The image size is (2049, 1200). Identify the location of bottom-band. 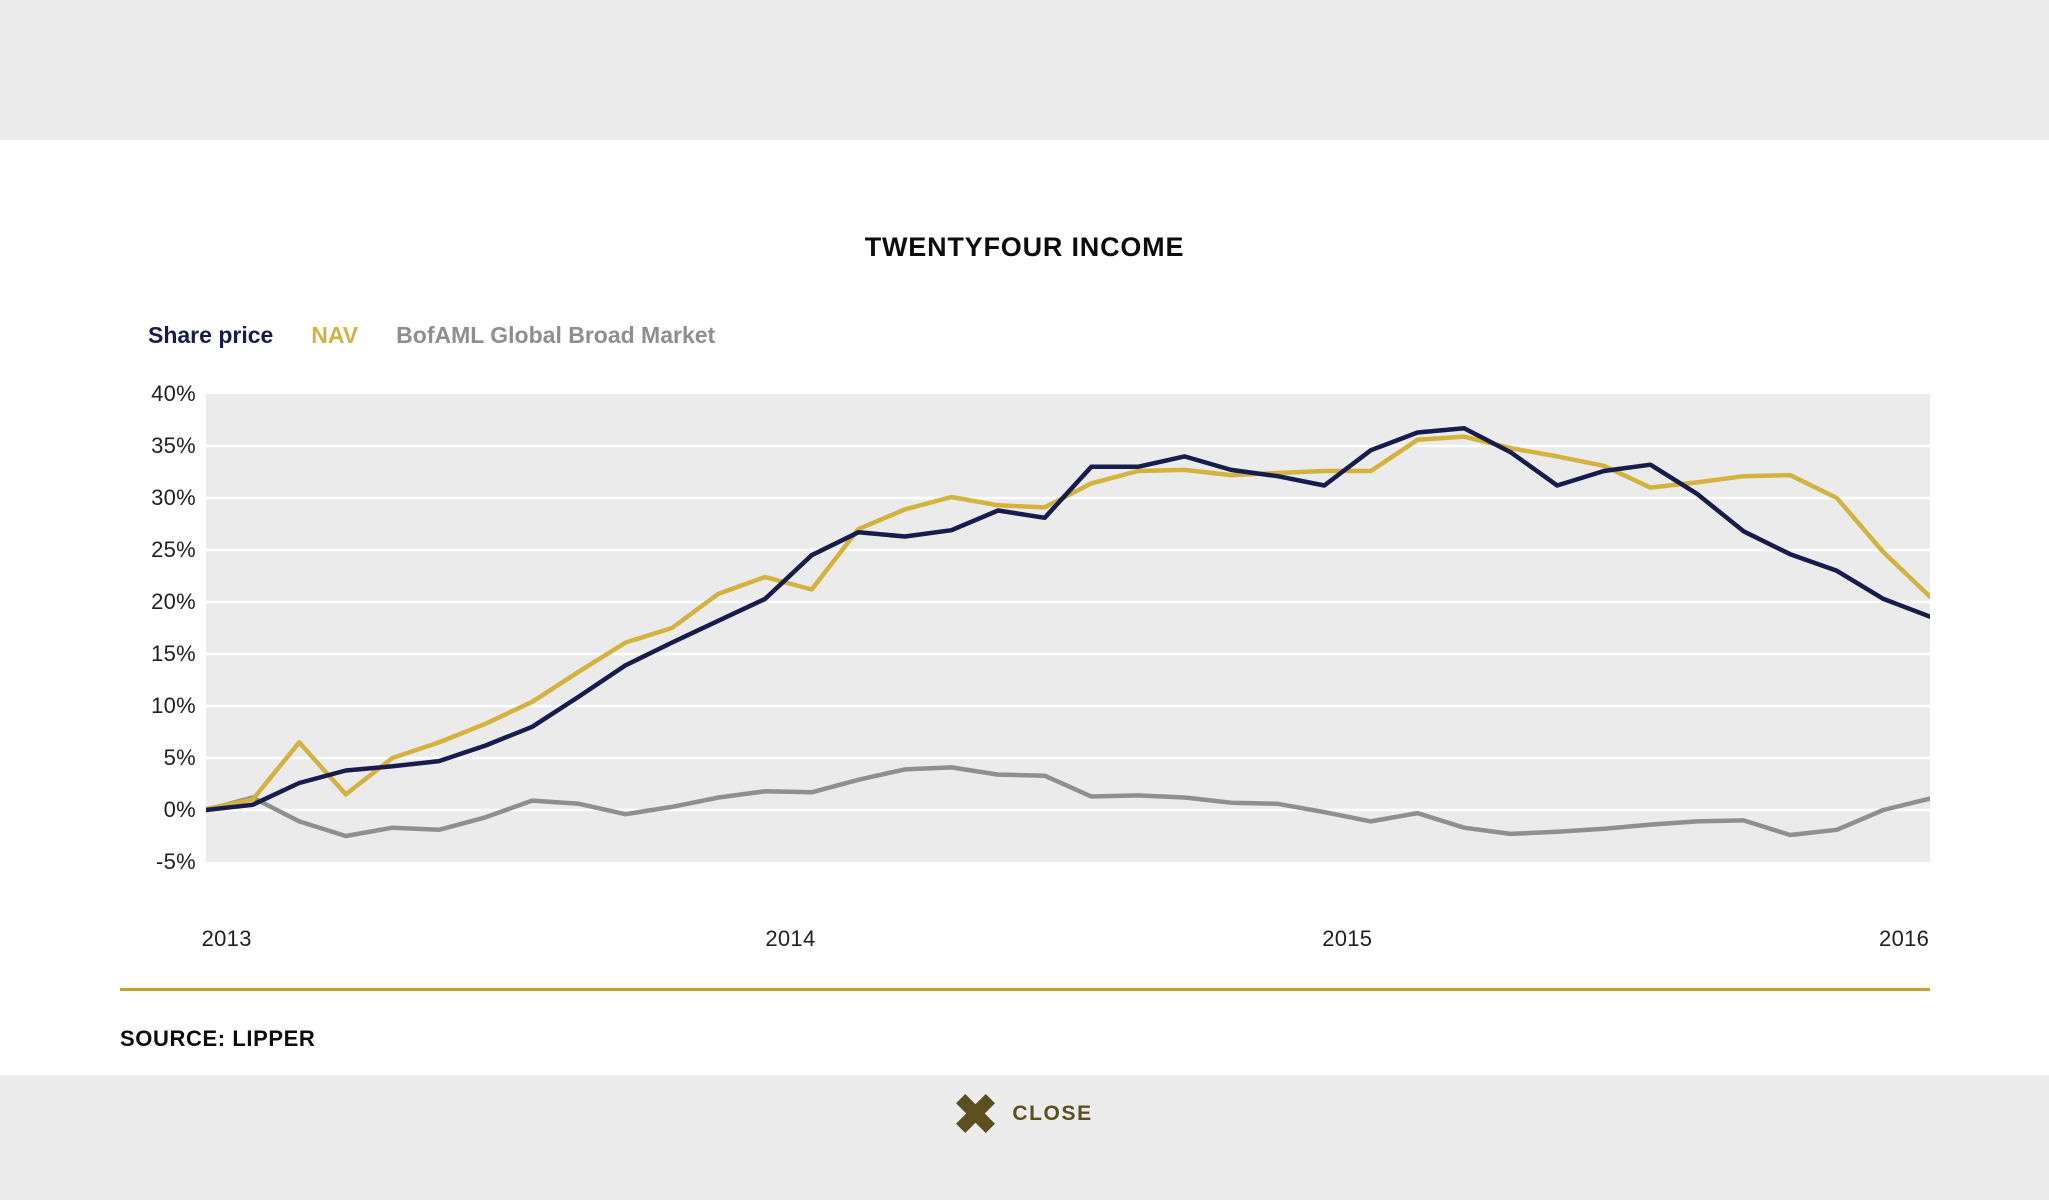
(1024, 1137).